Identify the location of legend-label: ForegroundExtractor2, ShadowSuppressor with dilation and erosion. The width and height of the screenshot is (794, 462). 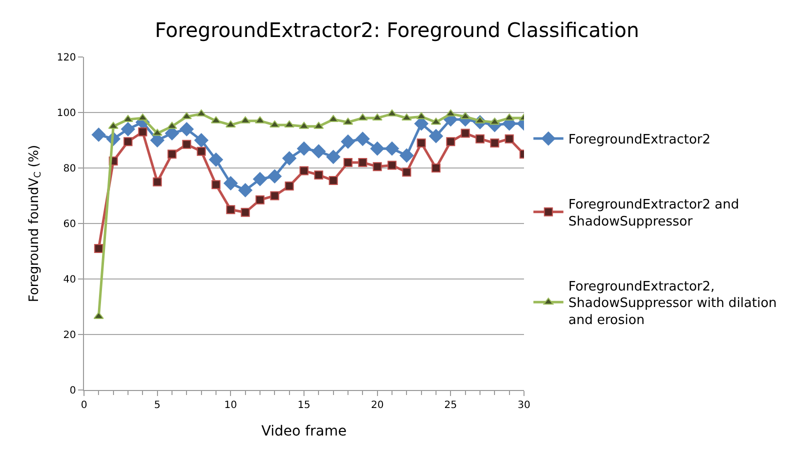
(672, 303).